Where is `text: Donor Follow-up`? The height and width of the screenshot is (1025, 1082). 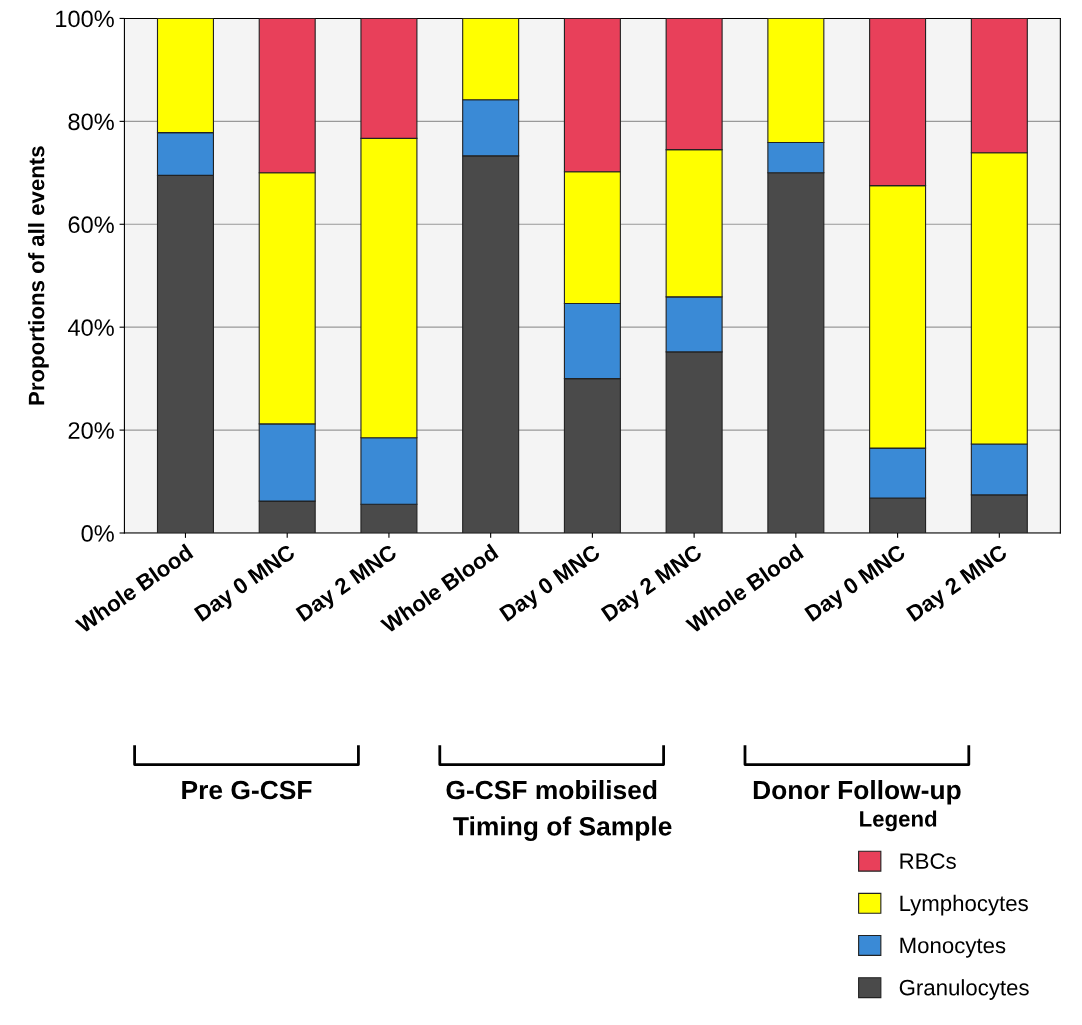 text: Donor Follow-up is located at coordinates (857, 792).